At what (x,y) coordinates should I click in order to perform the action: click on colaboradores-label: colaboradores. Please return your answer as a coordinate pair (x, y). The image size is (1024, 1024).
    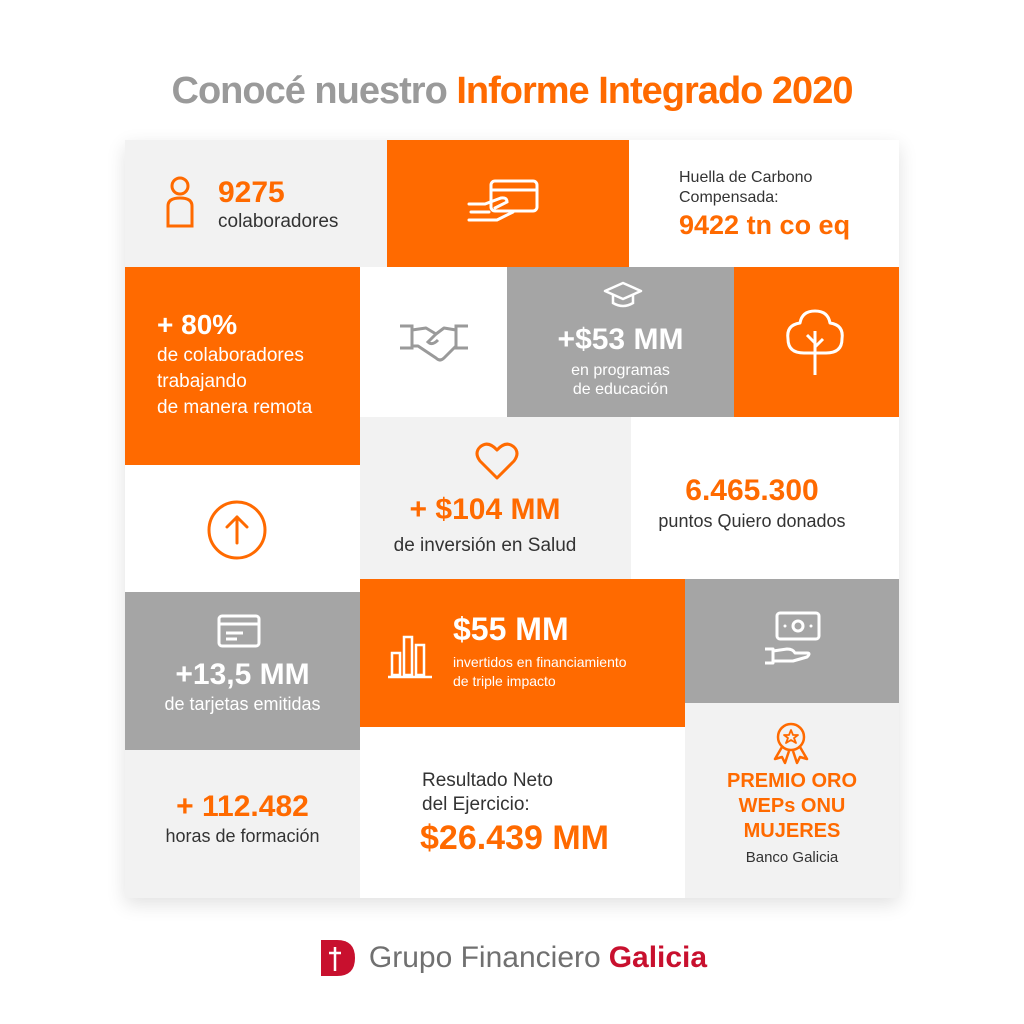
    Looking at the image, I should click on (278, 221).